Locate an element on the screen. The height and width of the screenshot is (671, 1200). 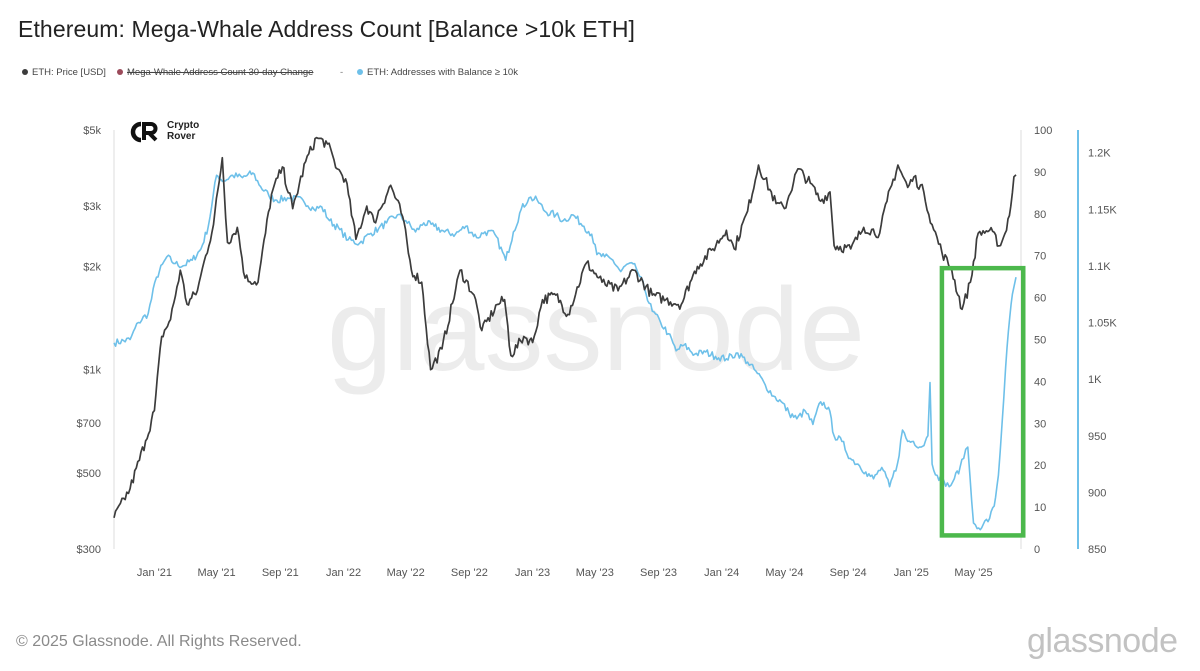
crypto-rover-logo-text: Crypto Rover is located at coordinates (183, 131).